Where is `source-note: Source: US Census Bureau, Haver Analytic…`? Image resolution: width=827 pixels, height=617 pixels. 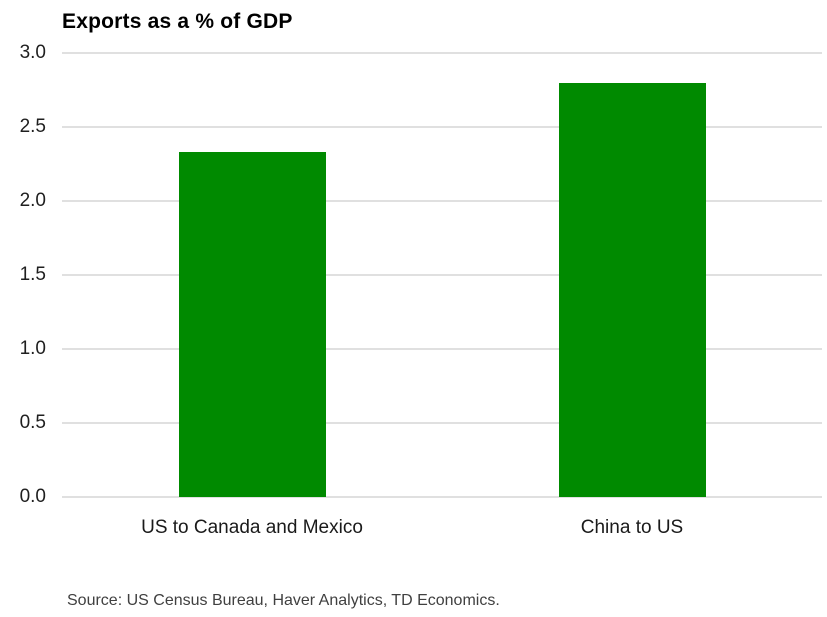
source-note: Source: US Census Bureau, Haver Analytic… is located at coordinates (283, 600).